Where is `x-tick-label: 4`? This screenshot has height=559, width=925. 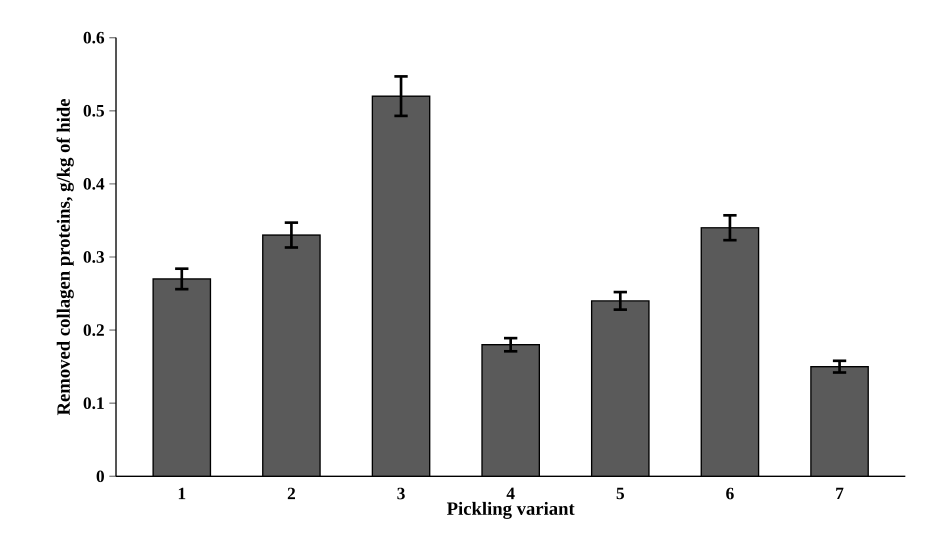
x-tick-label: 4 is located at coordinates (510, 494).